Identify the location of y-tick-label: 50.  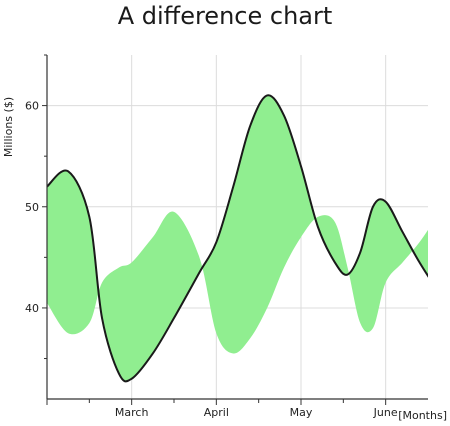
(32, 207).